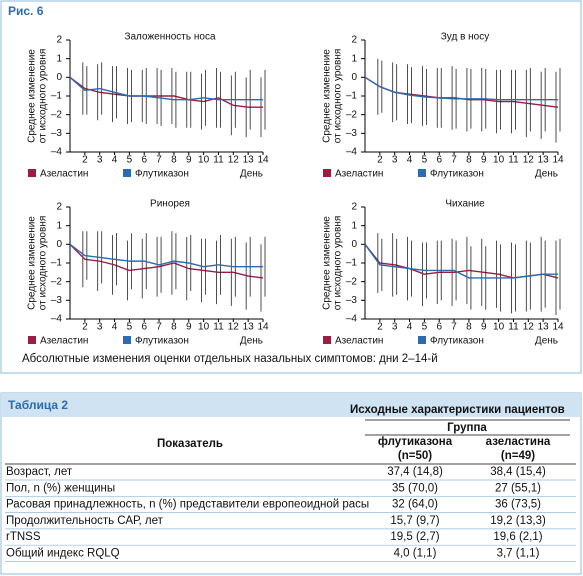 This screenshot has height=576, width=583. What do you see at coordinates (170, 204) in the screenshot?
I see `chart-title: Ринорея` at bounding box center [170, 204].